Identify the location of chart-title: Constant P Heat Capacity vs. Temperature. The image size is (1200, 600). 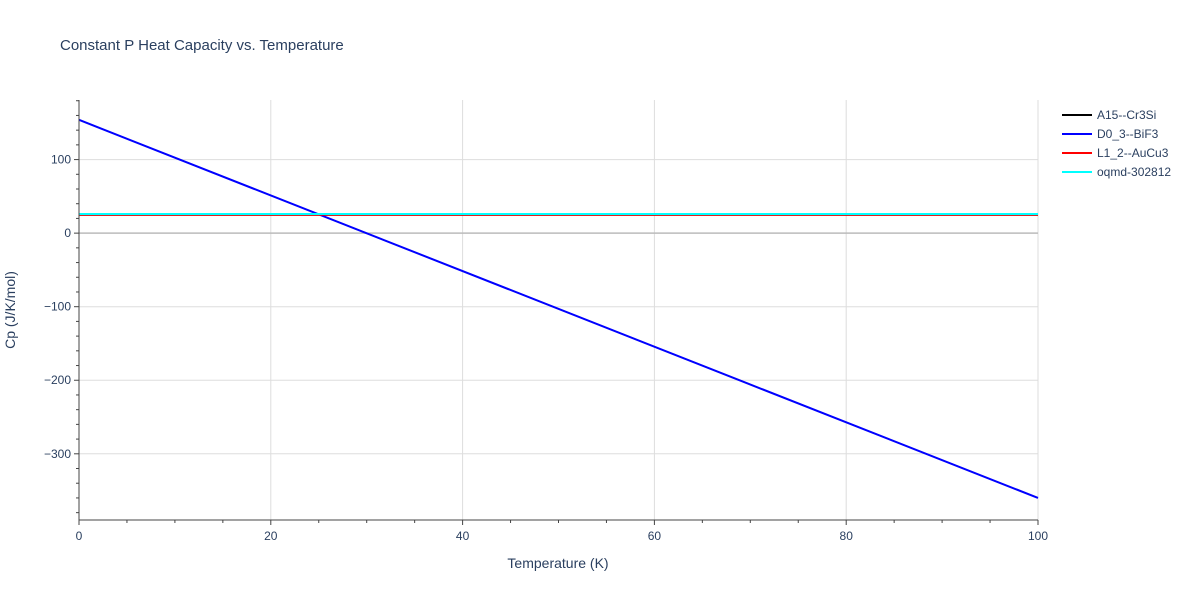
(202, 45).